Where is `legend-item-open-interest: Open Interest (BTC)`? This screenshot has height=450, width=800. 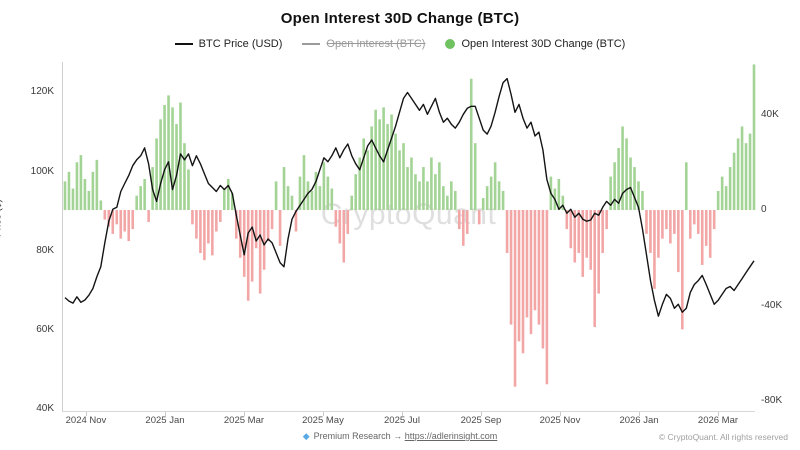 legend-item-open-interest: Open Interest (BTC) is located at coordinates (363, 44).